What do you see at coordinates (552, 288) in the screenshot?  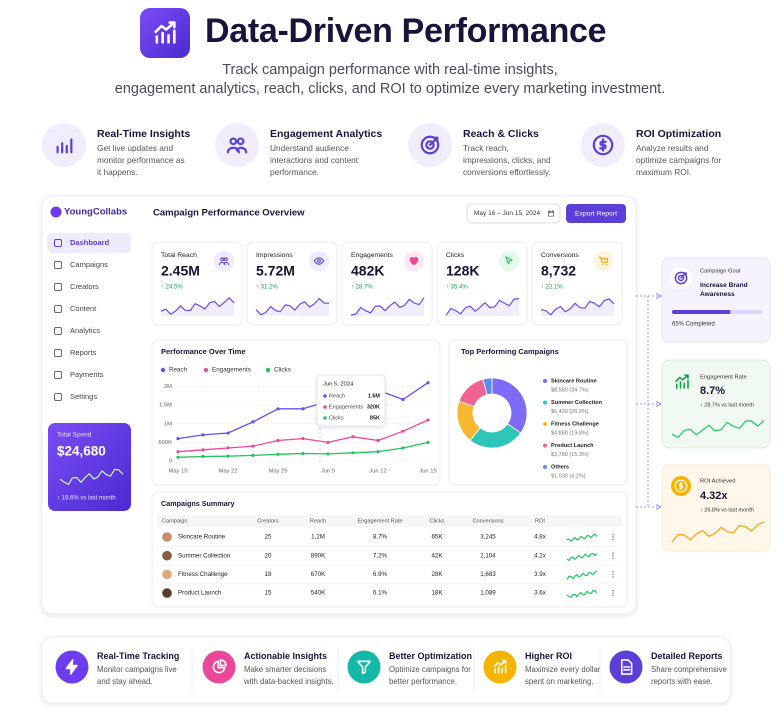 I see `kpi-change: ↑ 22.1%` at bounding box center [552, 288].